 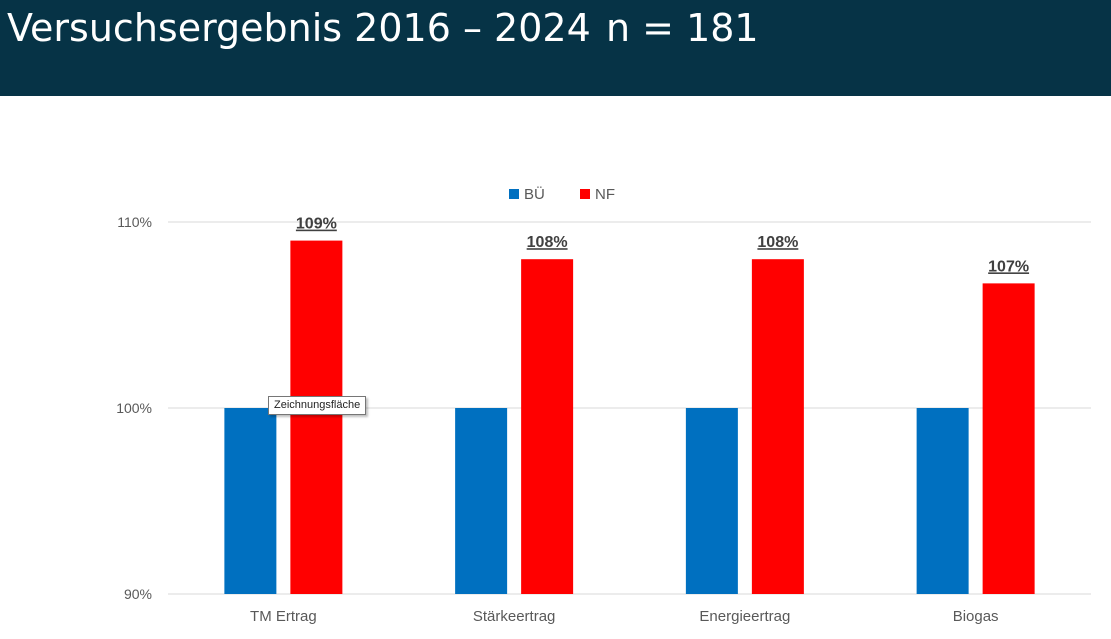 What do you see at coordinates (682, 28) in the screenshot?
I see `sample-size-label: n = 181` at bounding box center [682, 28].